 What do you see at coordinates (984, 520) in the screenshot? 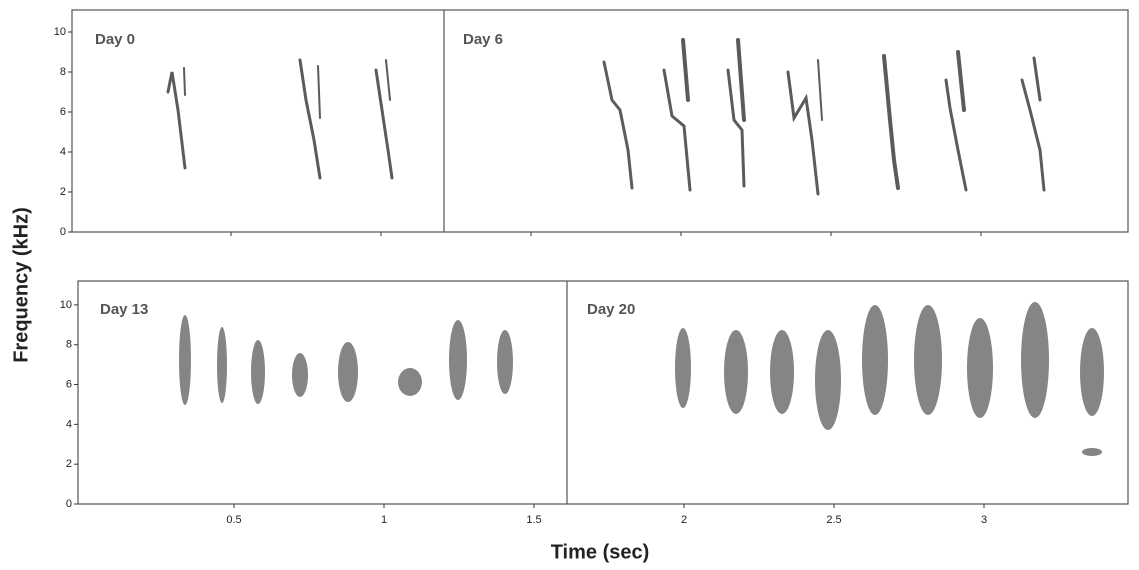
I see `x-tick-label: 3` at bounding box center [984, 520].